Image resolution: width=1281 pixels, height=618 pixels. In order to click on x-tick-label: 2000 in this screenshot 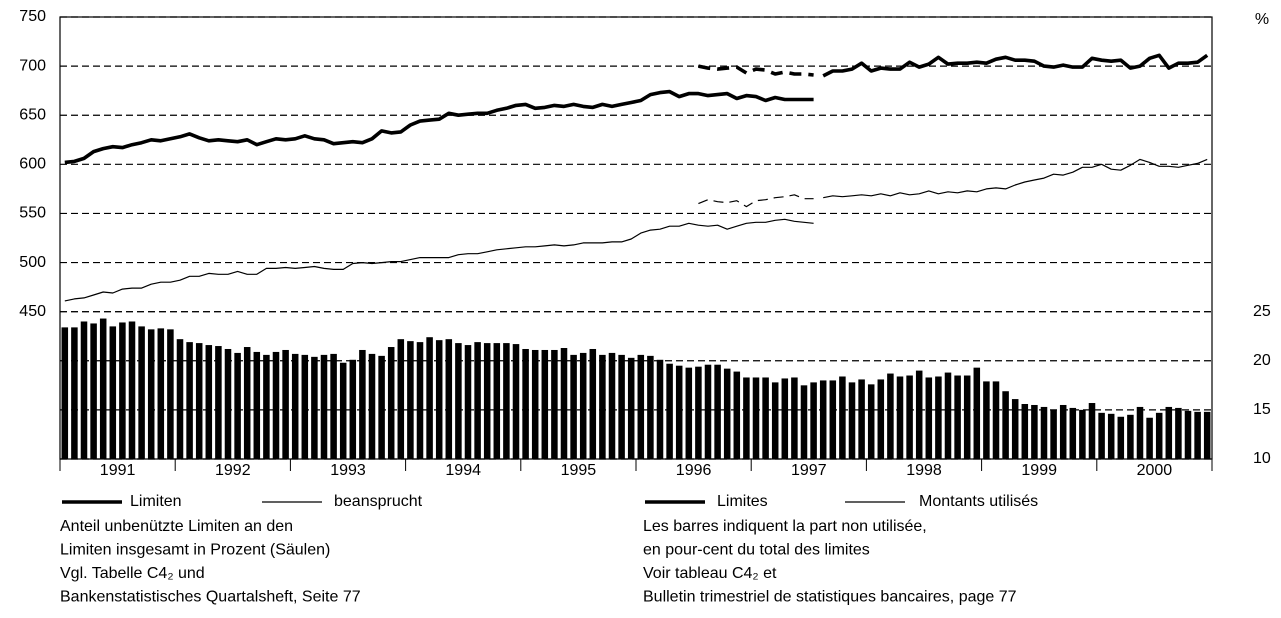, I will do `click(1155, 470)`.